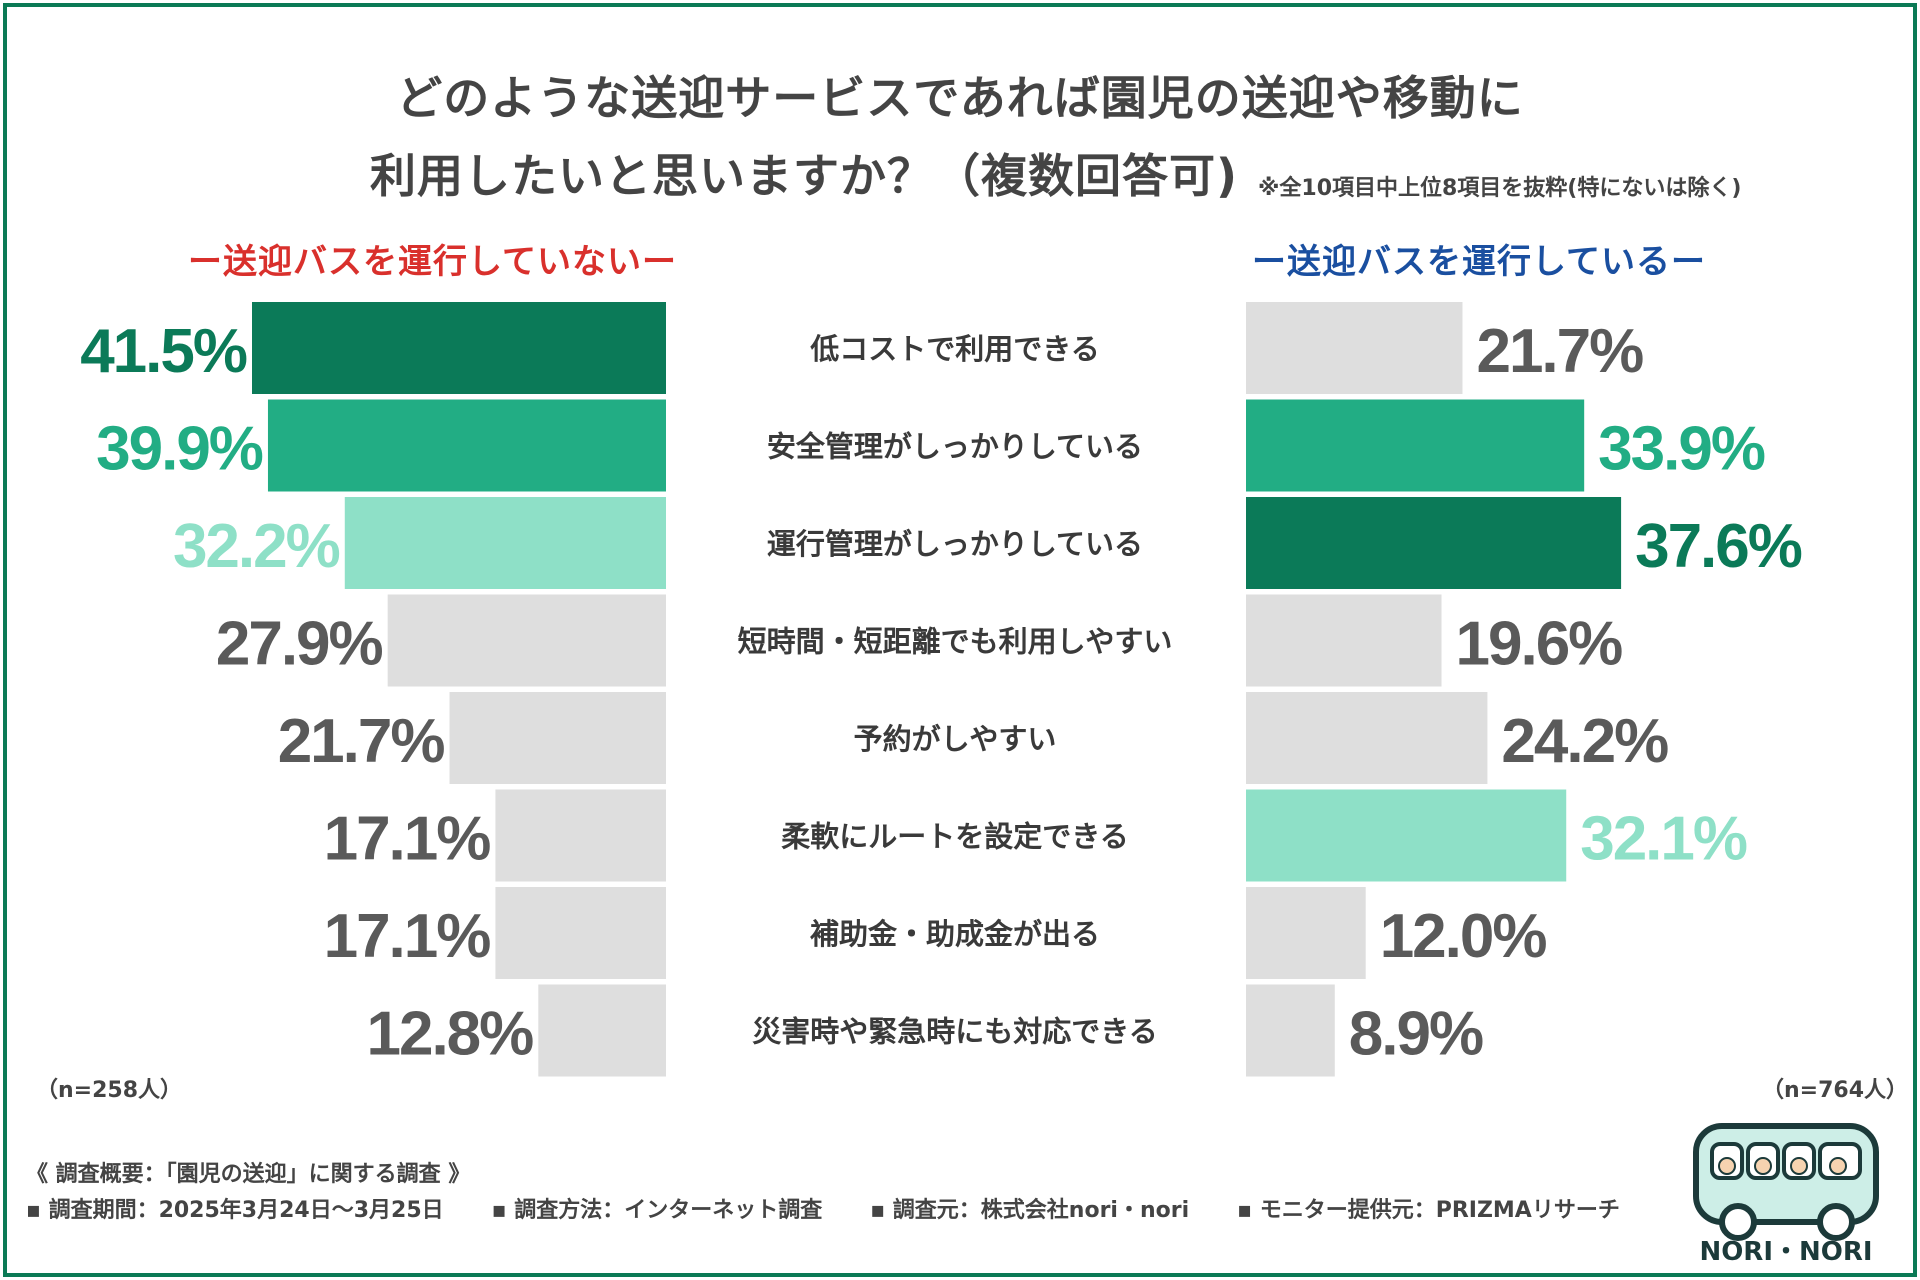  Describe the element at coordinates (955, 642) in the screenshot. I see `category-label: 短時間・短距離でも利用しやすい` at that location.